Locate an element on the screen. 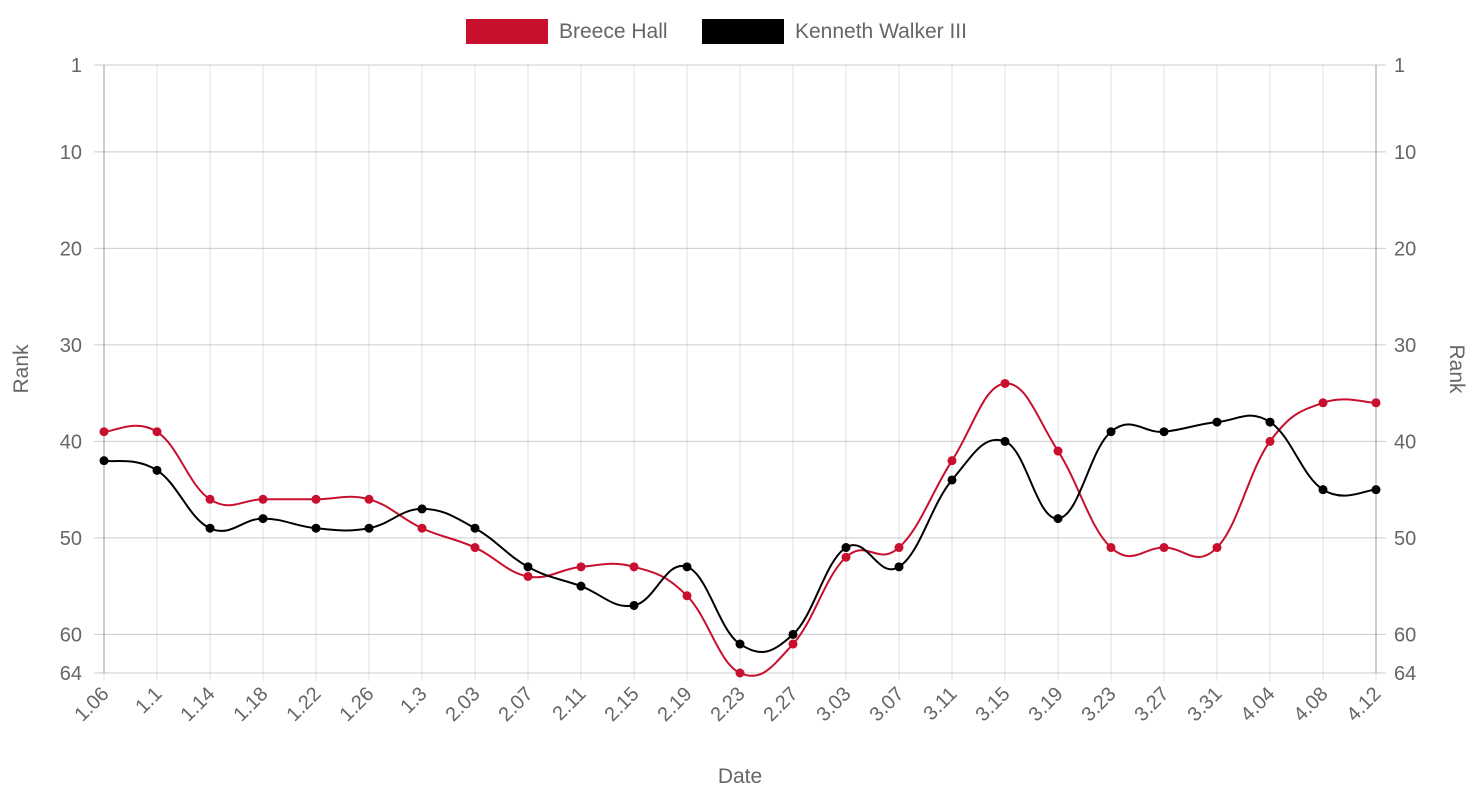 Image resolution: width=1478 pixels, height=800 pixels. x-tick-label: 1.3 is located at coordinates (413, 700).